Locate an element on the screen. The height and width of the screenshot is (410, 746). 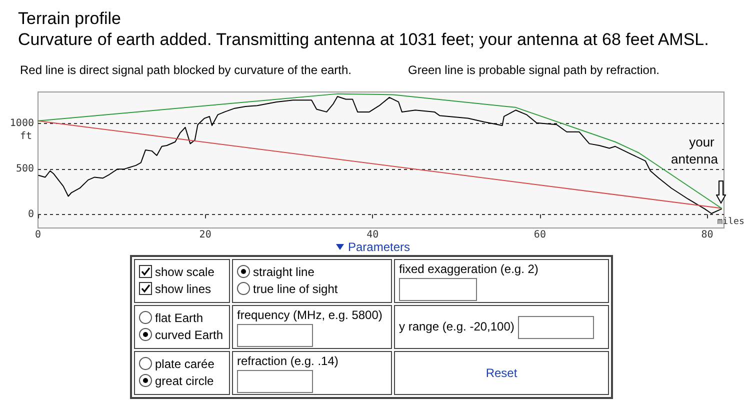
text: y range (e.g. -20,100) is located at coordinates (501, 327).